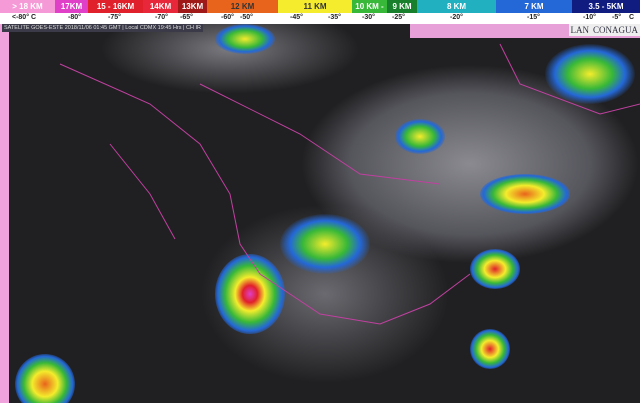 This screenshot has height=403, width=640. Describe the element at coordinates (533, 17) in the screenshot. I see `temp-label: -15°` at that location.